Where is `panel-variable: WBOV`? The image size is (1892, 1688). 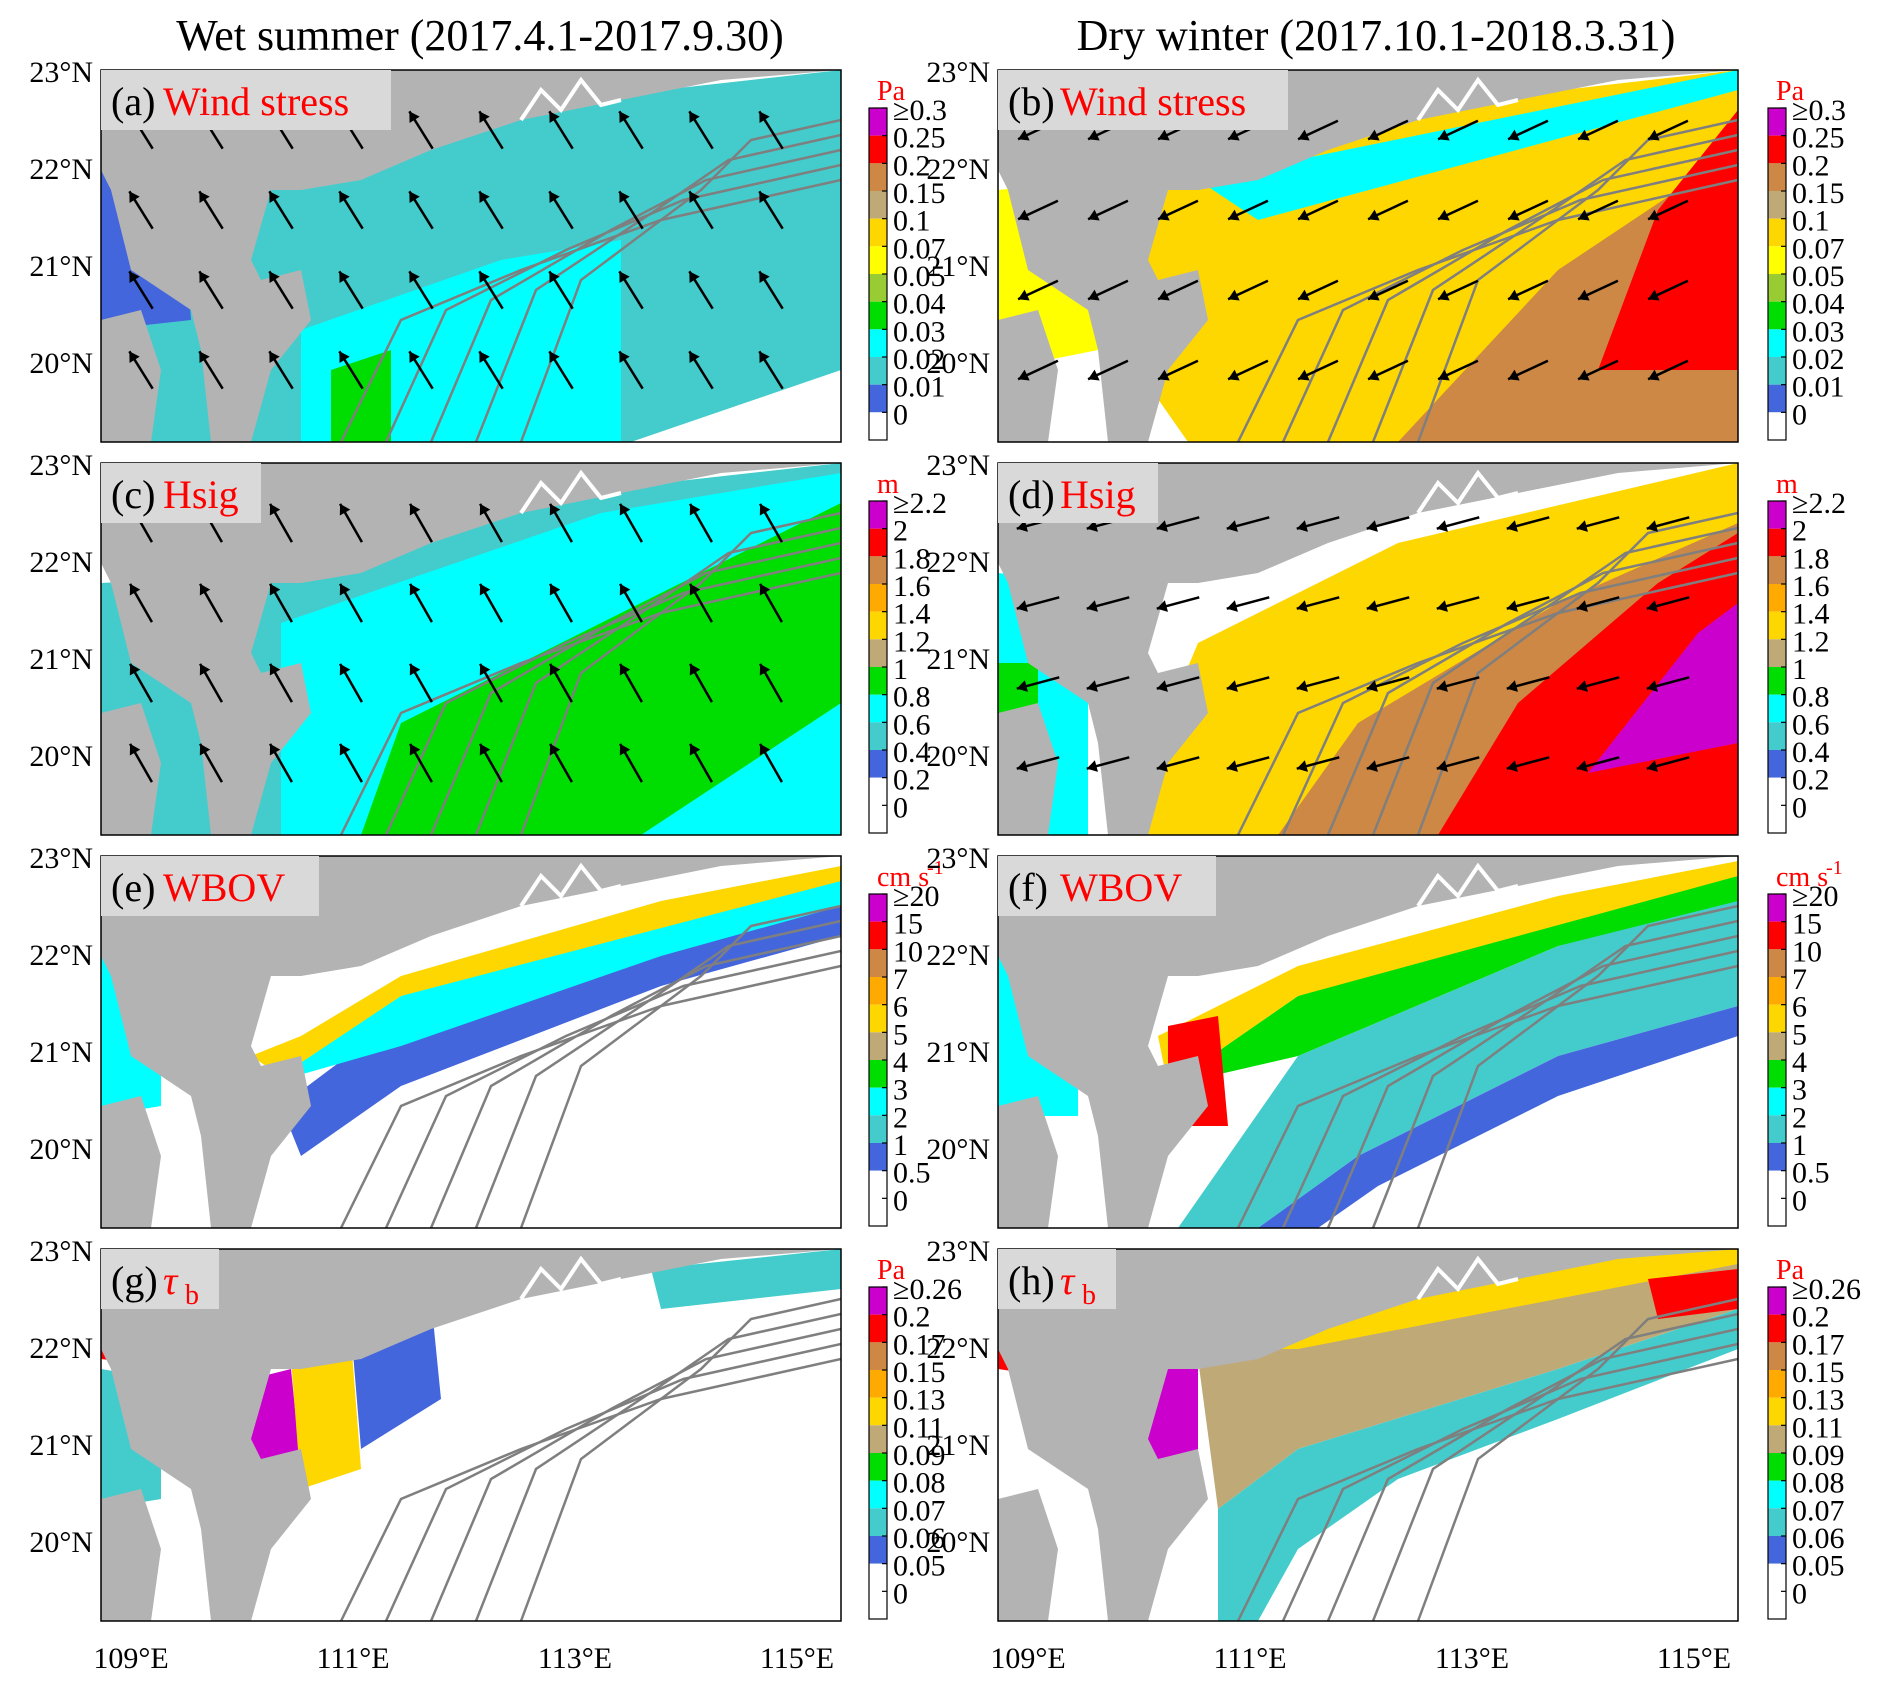
panel-variable: WBOV is located at coordinates (1121, 887).